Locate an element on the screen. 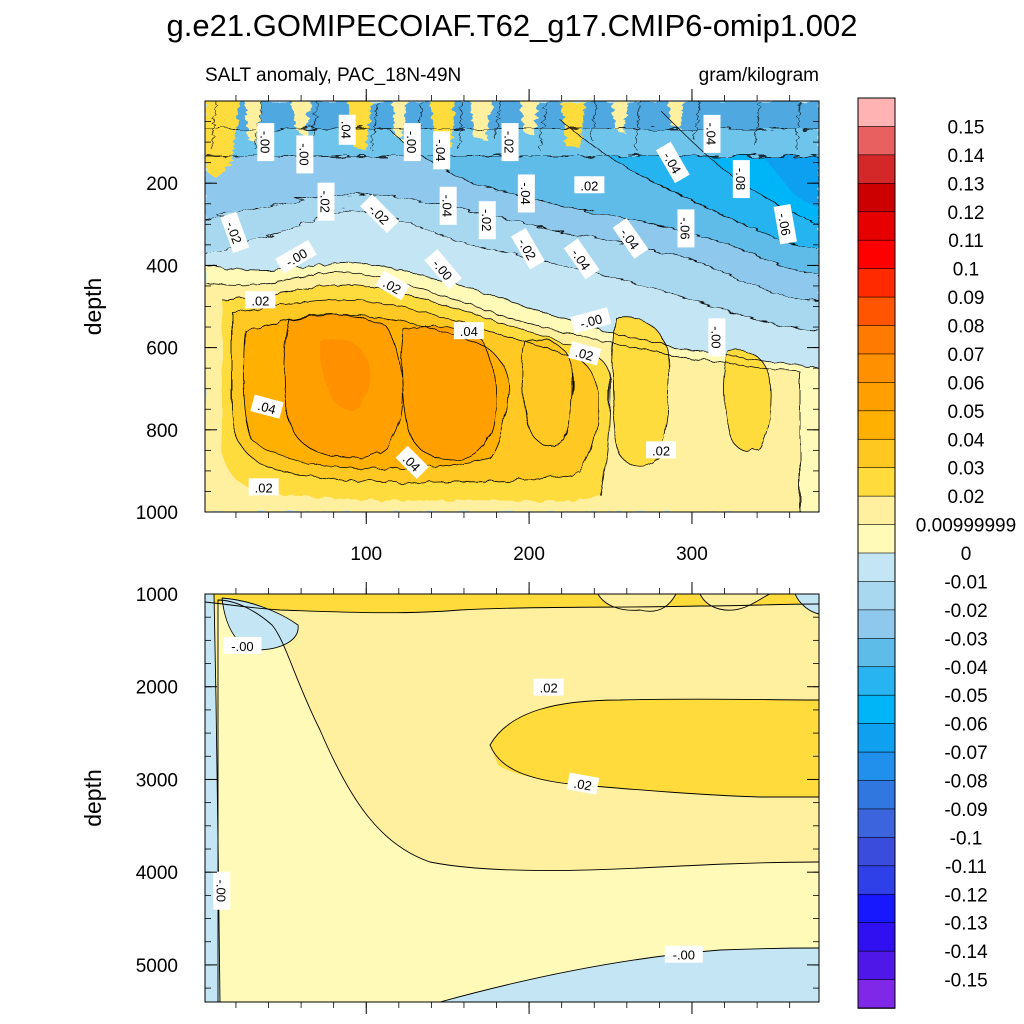  contour-label-text: -.06 is located at coordinates (684, 228).